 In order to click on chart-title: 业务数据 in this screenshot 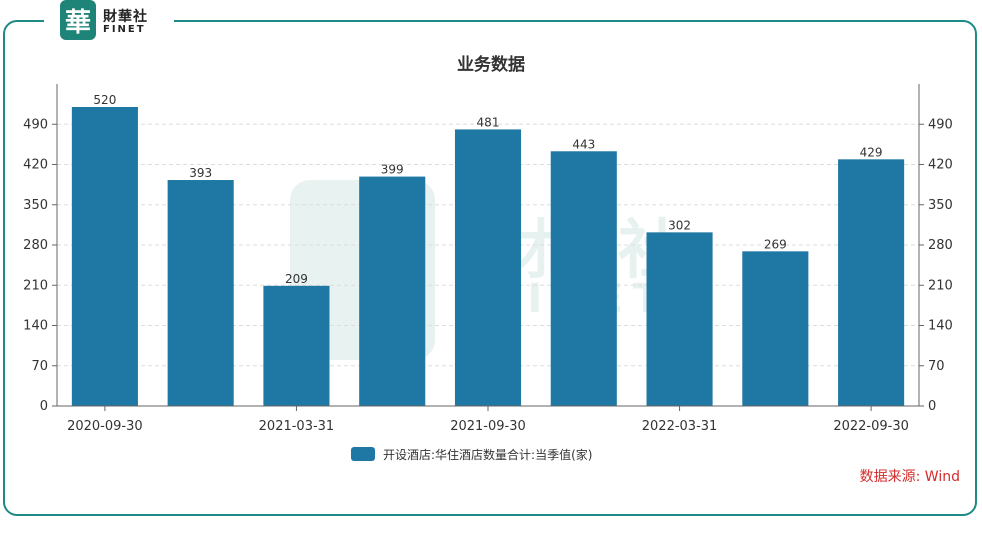, I will do `click(491, 65)`.